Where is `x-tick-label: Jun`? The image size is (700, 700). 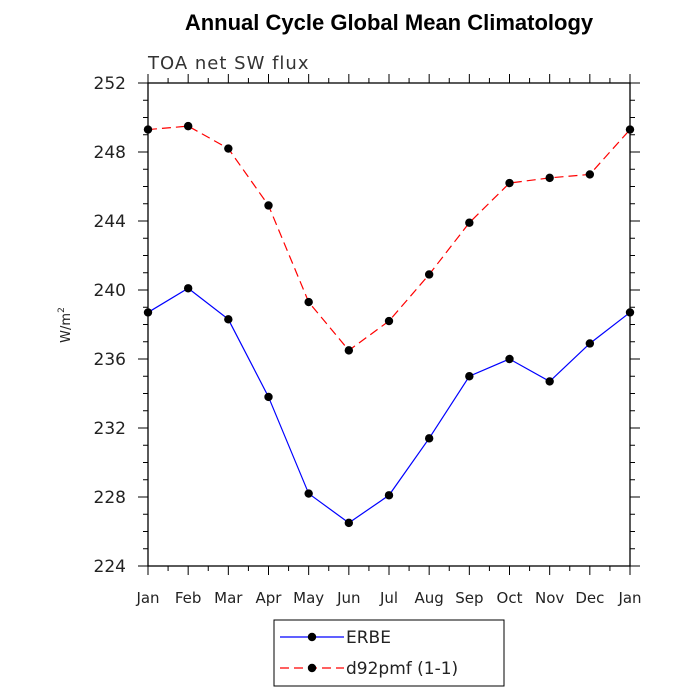 x-tick-label: Jun is located at coordinates (348, 598).